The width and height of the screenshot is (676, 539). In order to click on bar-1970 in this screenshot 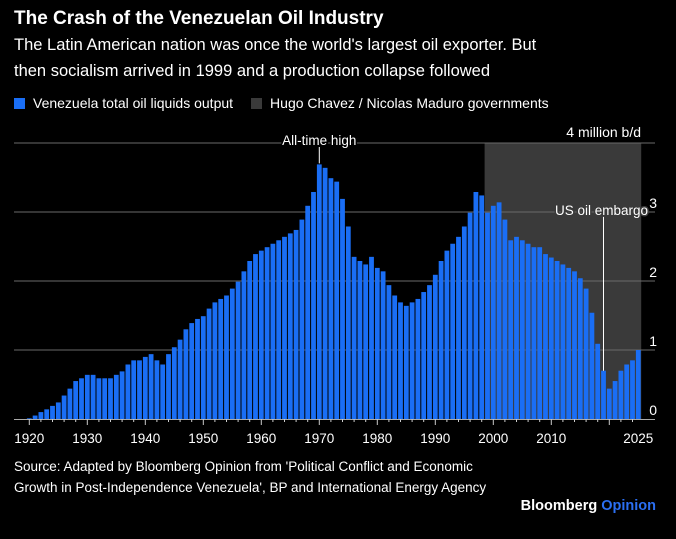, I will do `click(319, 291)`.